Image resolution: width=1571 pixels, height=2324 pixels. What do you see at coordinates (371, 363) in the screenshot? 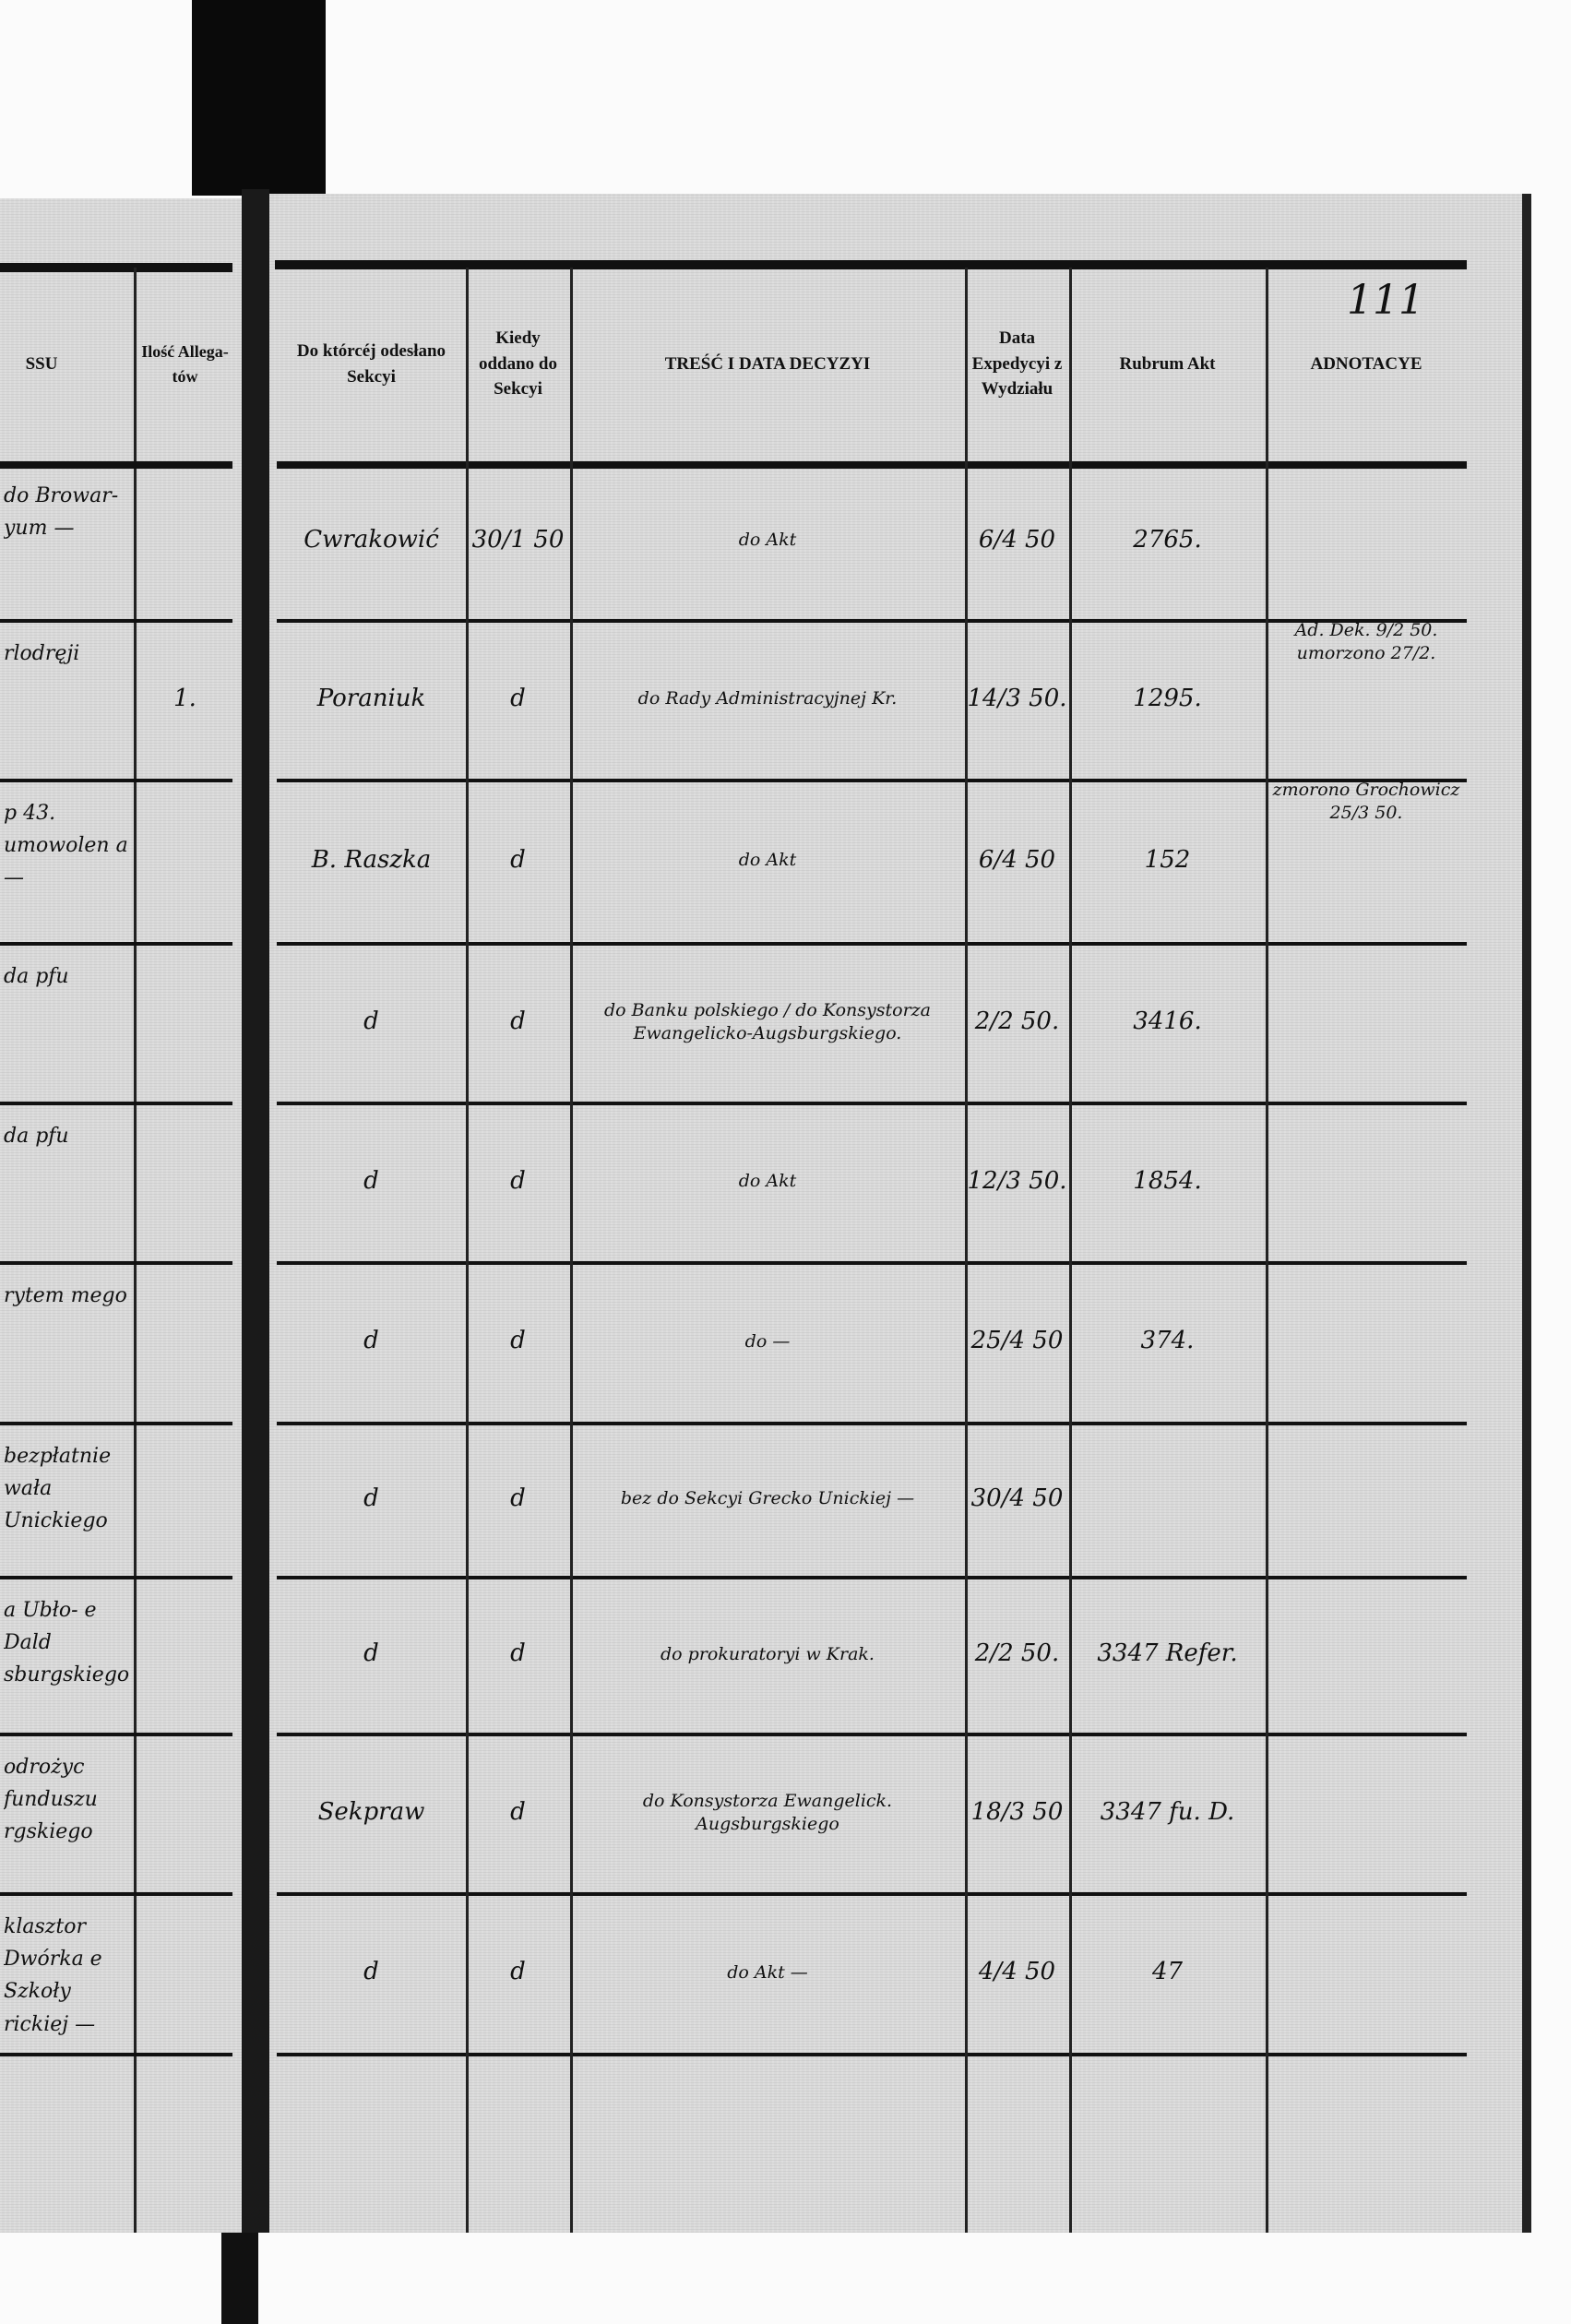
I see `header-section: Do którcéj odesłano Sekcyi` at bounding box center [371, 363].